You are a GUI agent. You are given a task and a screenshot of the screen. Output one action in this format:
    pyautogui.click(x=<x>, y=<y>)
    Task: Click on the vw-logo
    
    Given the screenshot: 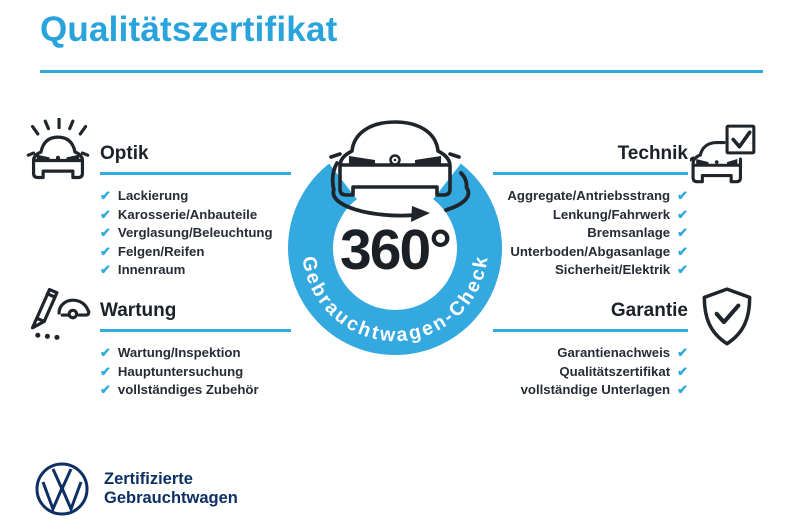 What is the action you would take?
    pyautogui.click(x=62, y=489)
    